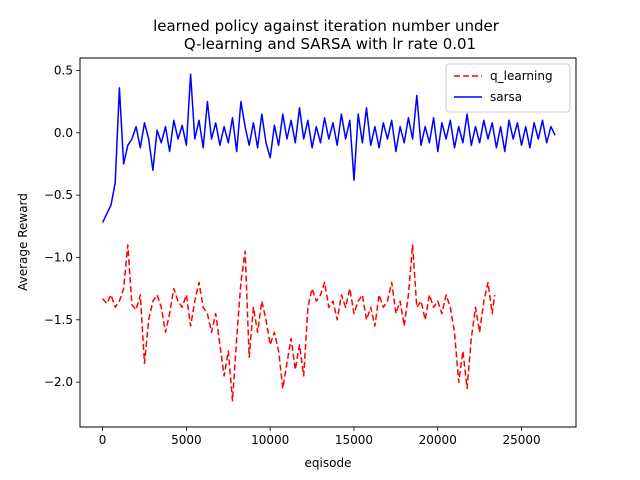 This screenshot has width=640, height=480. What do you see at coordinates (58, 195) in the screenshot?
I see `y-tick-label: −0.5` at bounding box center [58, 195].